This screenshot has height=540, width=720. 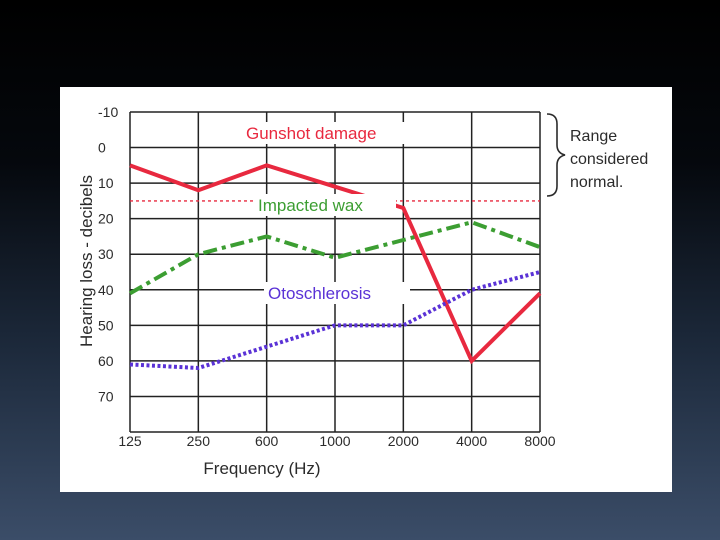 I want to click on annotation-line-2: considered, so click(x=609, y=159).